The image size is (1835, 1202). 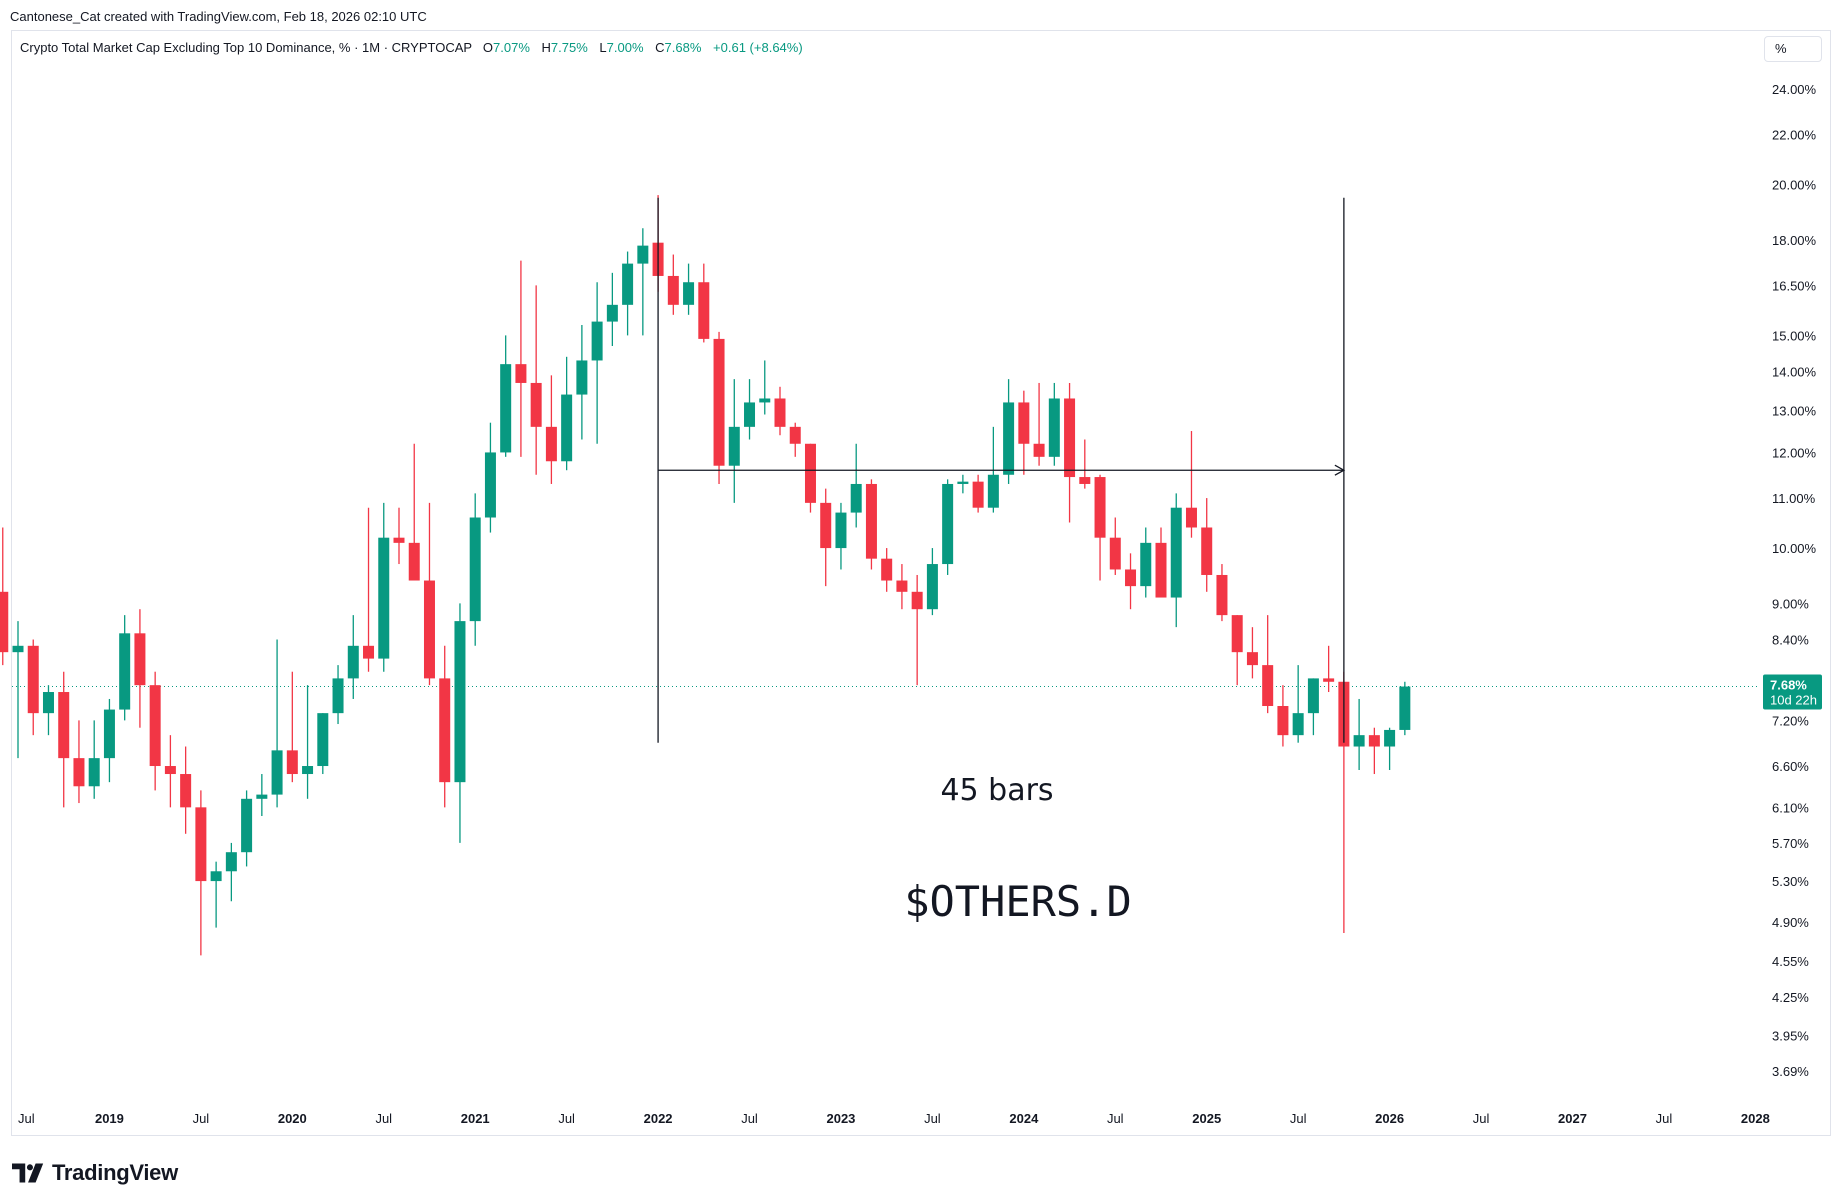 I want to click on x-tick-label: 2027, so click(x=1572, y=1118).